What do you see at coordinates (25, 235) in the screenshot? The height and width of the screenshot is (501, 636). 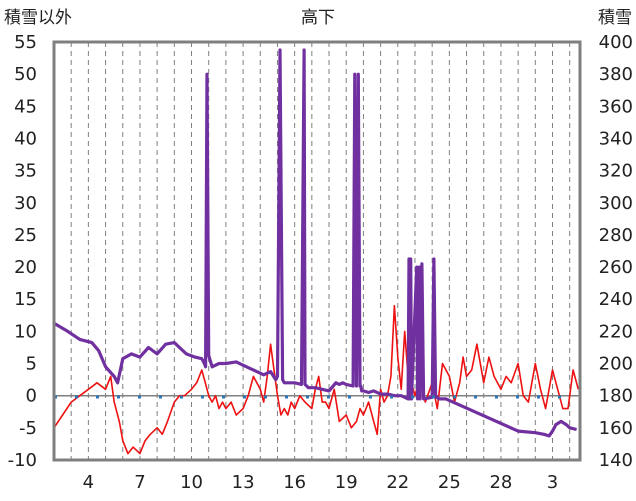 I see `left-y-tick-label: 25` at bounding box center [25, 235].